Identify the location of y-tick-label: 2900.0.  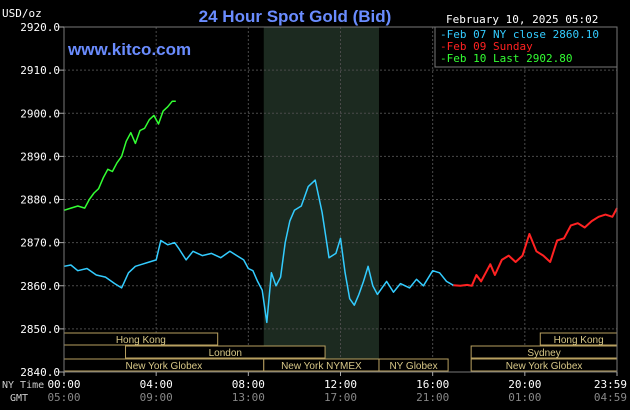
(40, 113).